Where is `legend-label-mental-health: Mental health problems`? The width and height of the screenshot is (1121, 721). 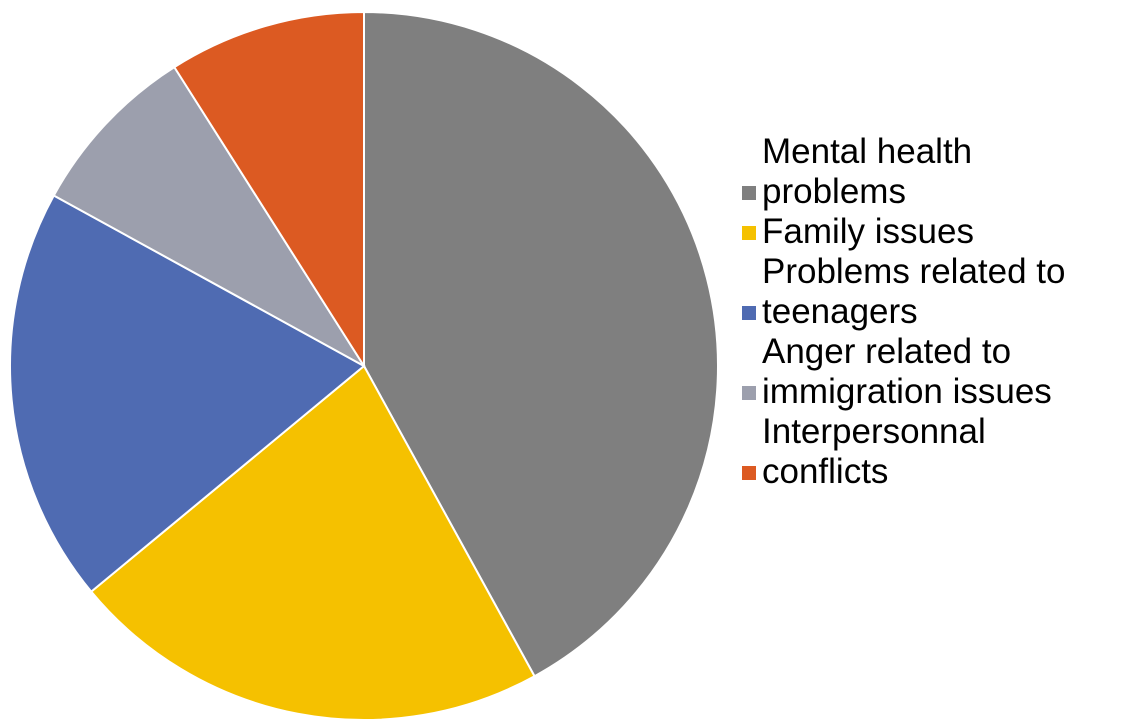 legend-label-mental-health: Mental health problems is located at coordinates (867, 171).